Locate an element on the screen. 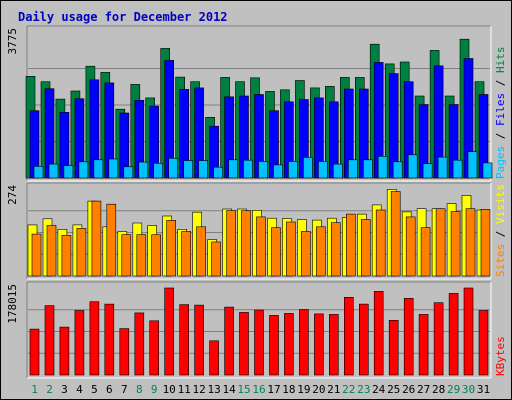 The width and height of the screenshot is (512, 400). day-label-1: 1 is located at coordinates (34, 389).